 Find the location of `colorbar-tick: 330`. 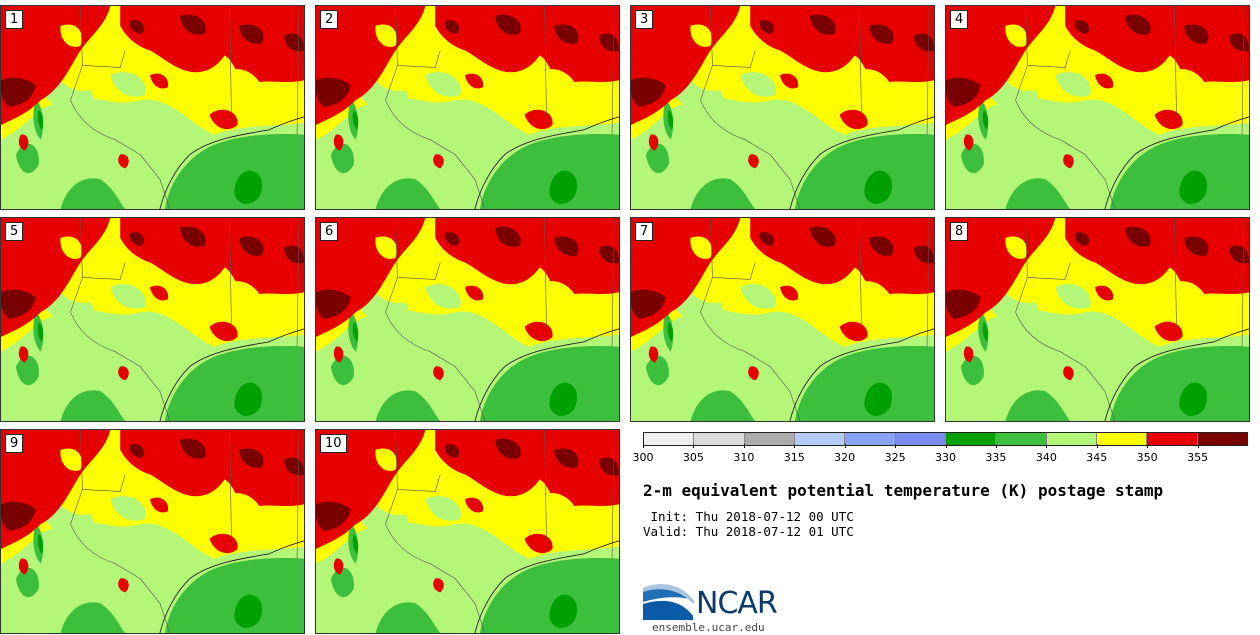

colorbar-tick: 330 is located at coordinates (946, 454).